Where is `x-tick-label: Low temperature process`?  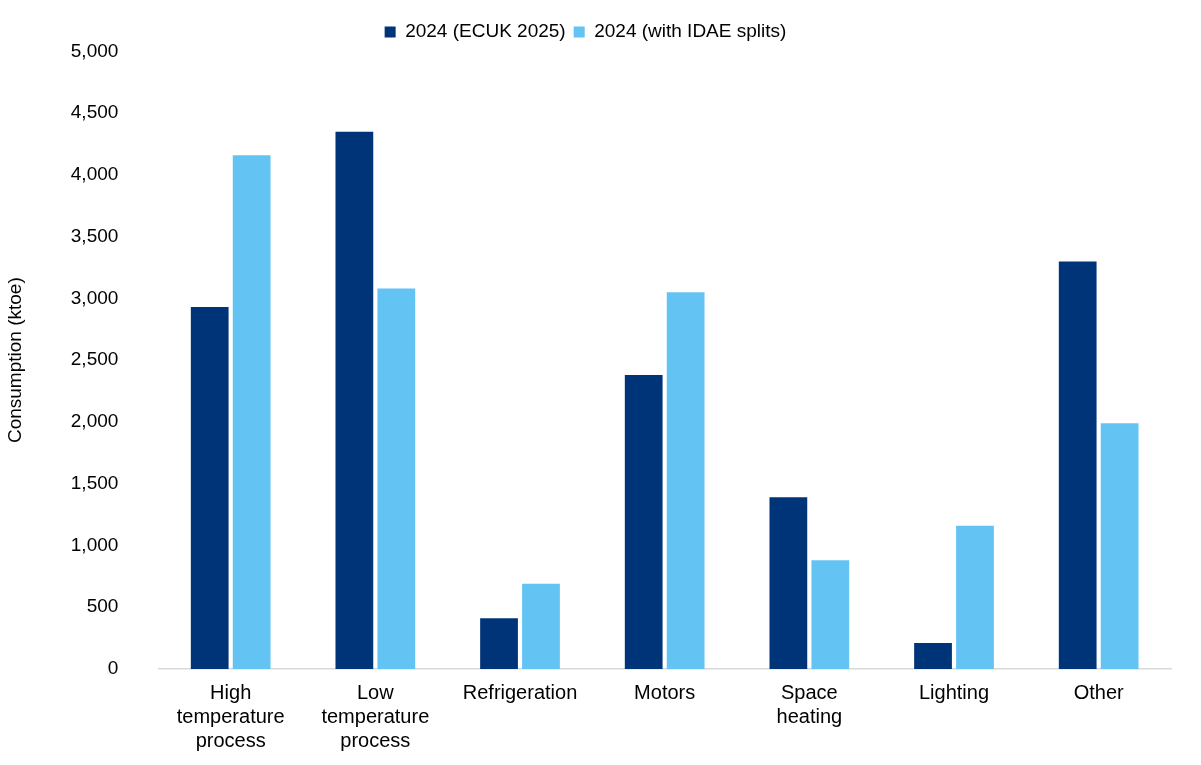 x-tick-label: Low temperature process is located at coordinates (375, 715).